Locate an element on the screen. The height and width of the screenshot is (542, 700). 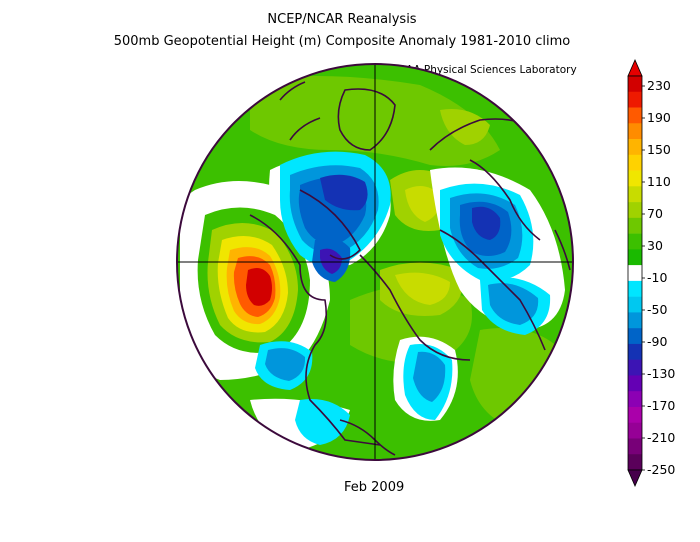
colorbar-label: -10 is located at coordinates (657, 277).